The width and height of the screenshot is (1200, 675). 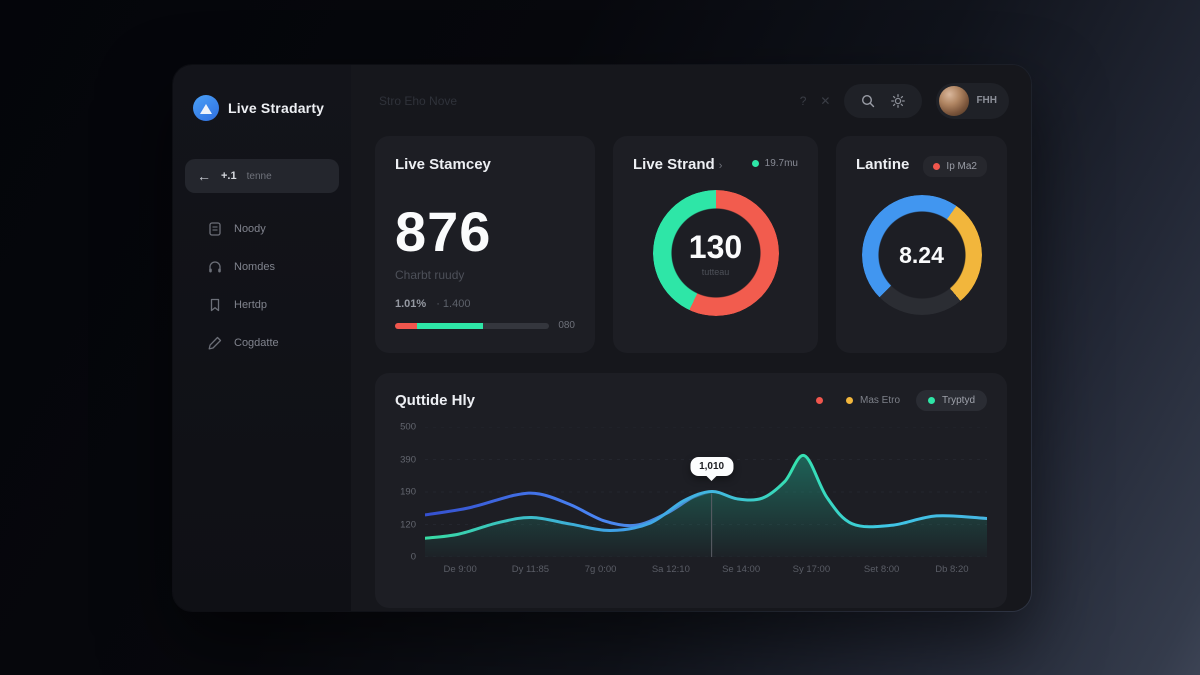 I want to click on status-badge: Ip Ma2, so click(x=955, y=166).